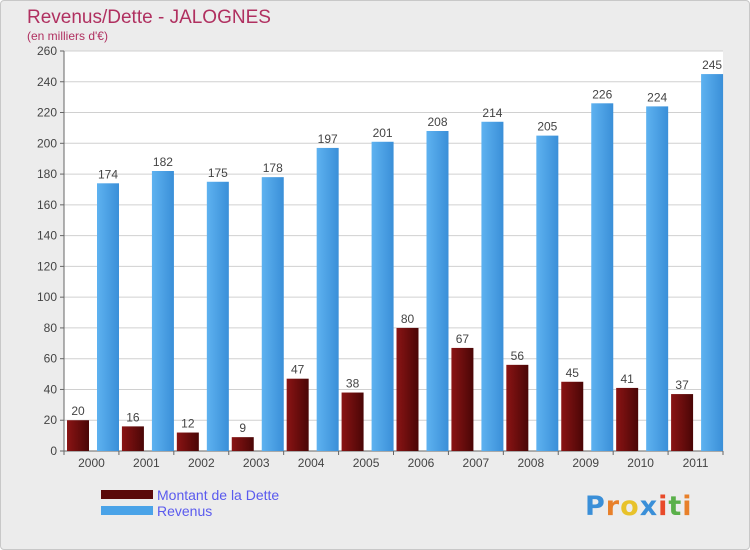 This screenshot has width=750, height=550. I want to click on data-label-dette-2002: 12, so click(188, 424).